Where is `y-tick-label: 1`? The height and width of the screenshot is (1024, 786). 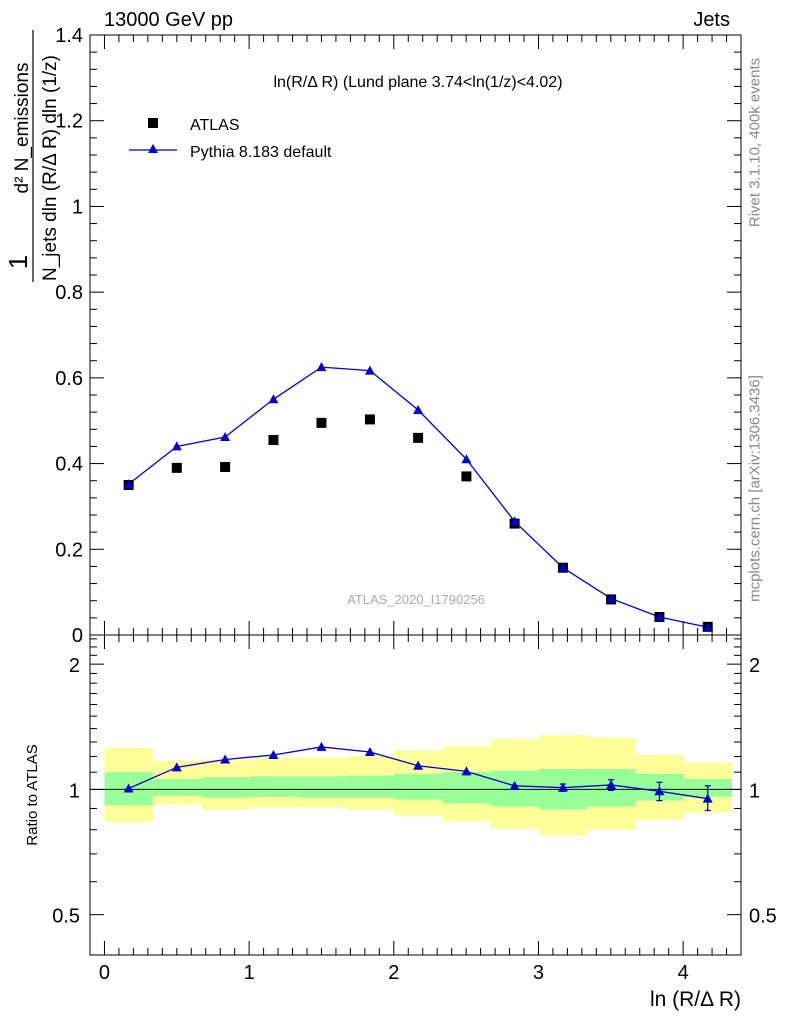 y-tick-label: 1 is located at coordinates (77, 207).